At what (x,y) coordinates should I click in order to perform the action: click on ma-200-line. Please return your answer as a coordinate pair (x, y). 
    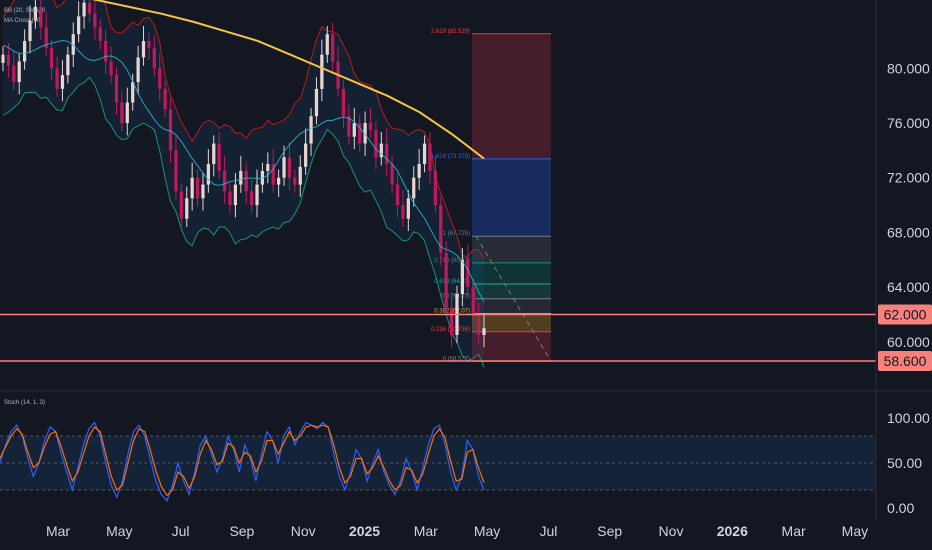
    Looking at the image, I should click on (288, 80).